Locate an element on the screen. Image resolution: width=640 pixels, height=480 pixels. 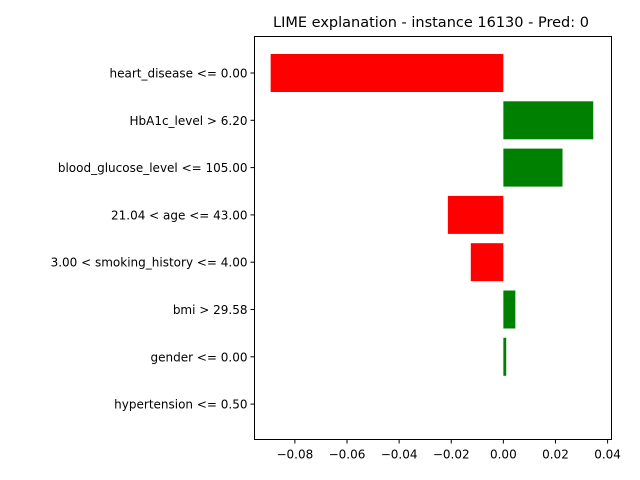
x-tick-label-1: −0.06 is located at coordinates (347, 455).